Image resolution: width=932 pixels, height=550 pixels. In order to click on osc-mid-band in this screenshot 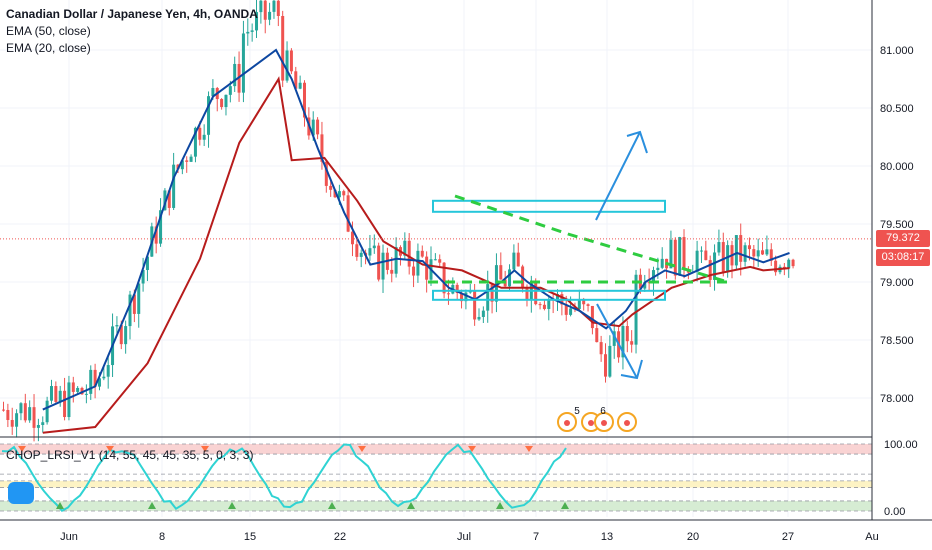, I will do `click(436, 484)`.